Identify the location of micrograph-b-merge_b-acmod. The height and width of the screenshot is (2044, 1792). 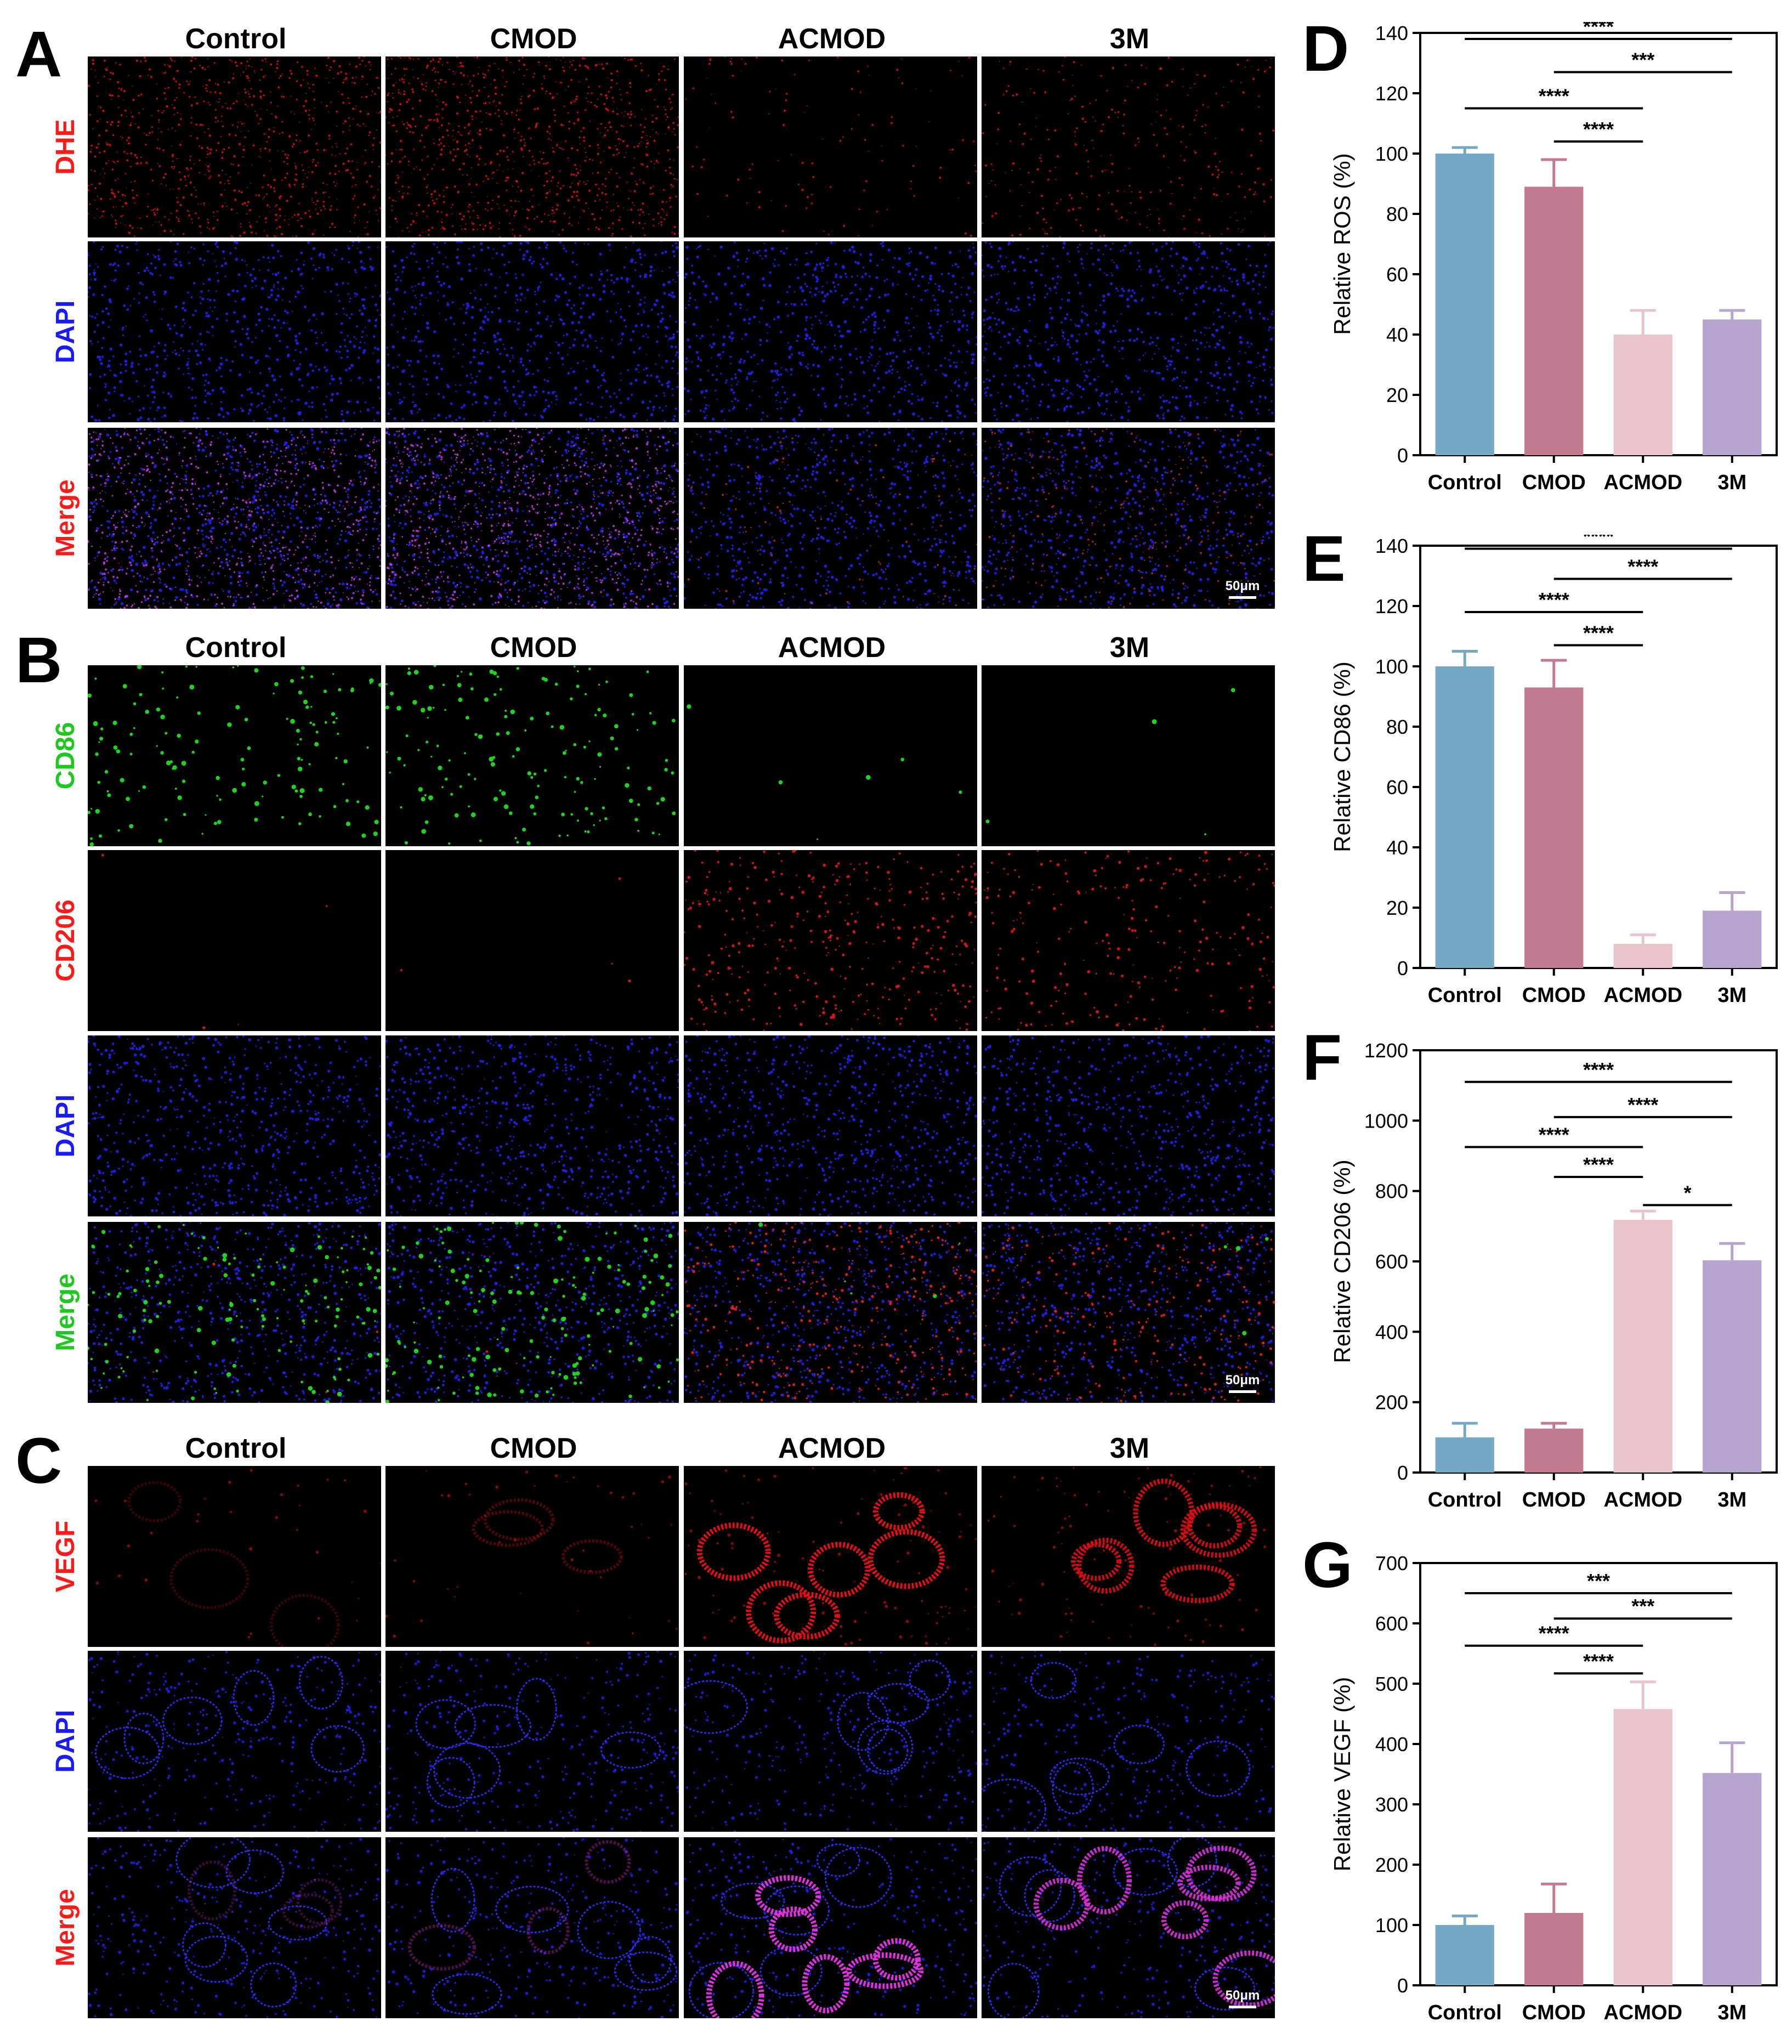
(830, 1312).